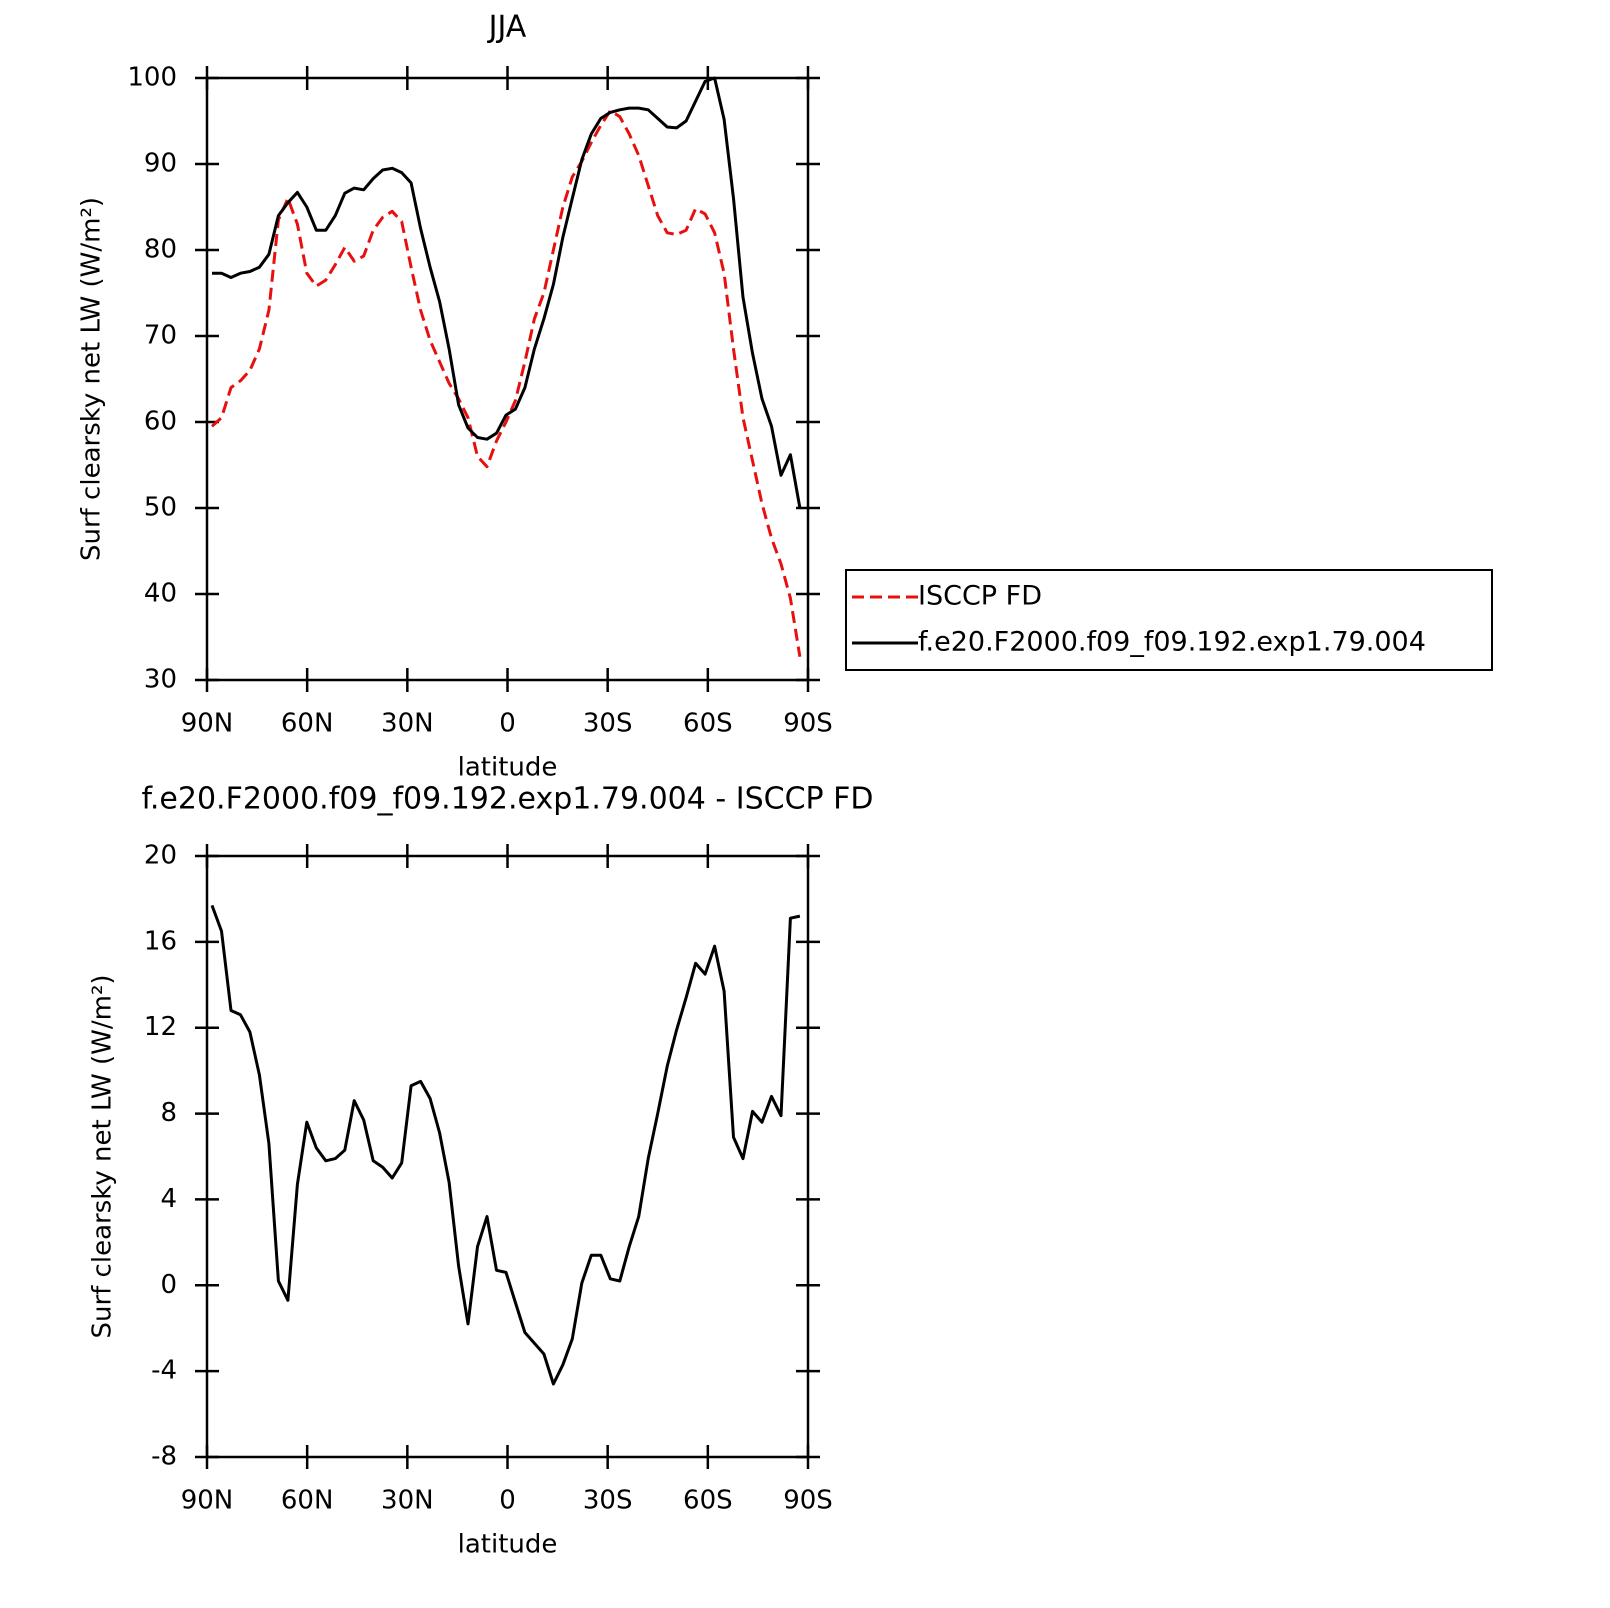 Image resolution: width=1610 pixels, height=1608 pixels. Describe the element at coordinates (160, 680) in the screenshot. I see `y-tick-label: 30` at that location.